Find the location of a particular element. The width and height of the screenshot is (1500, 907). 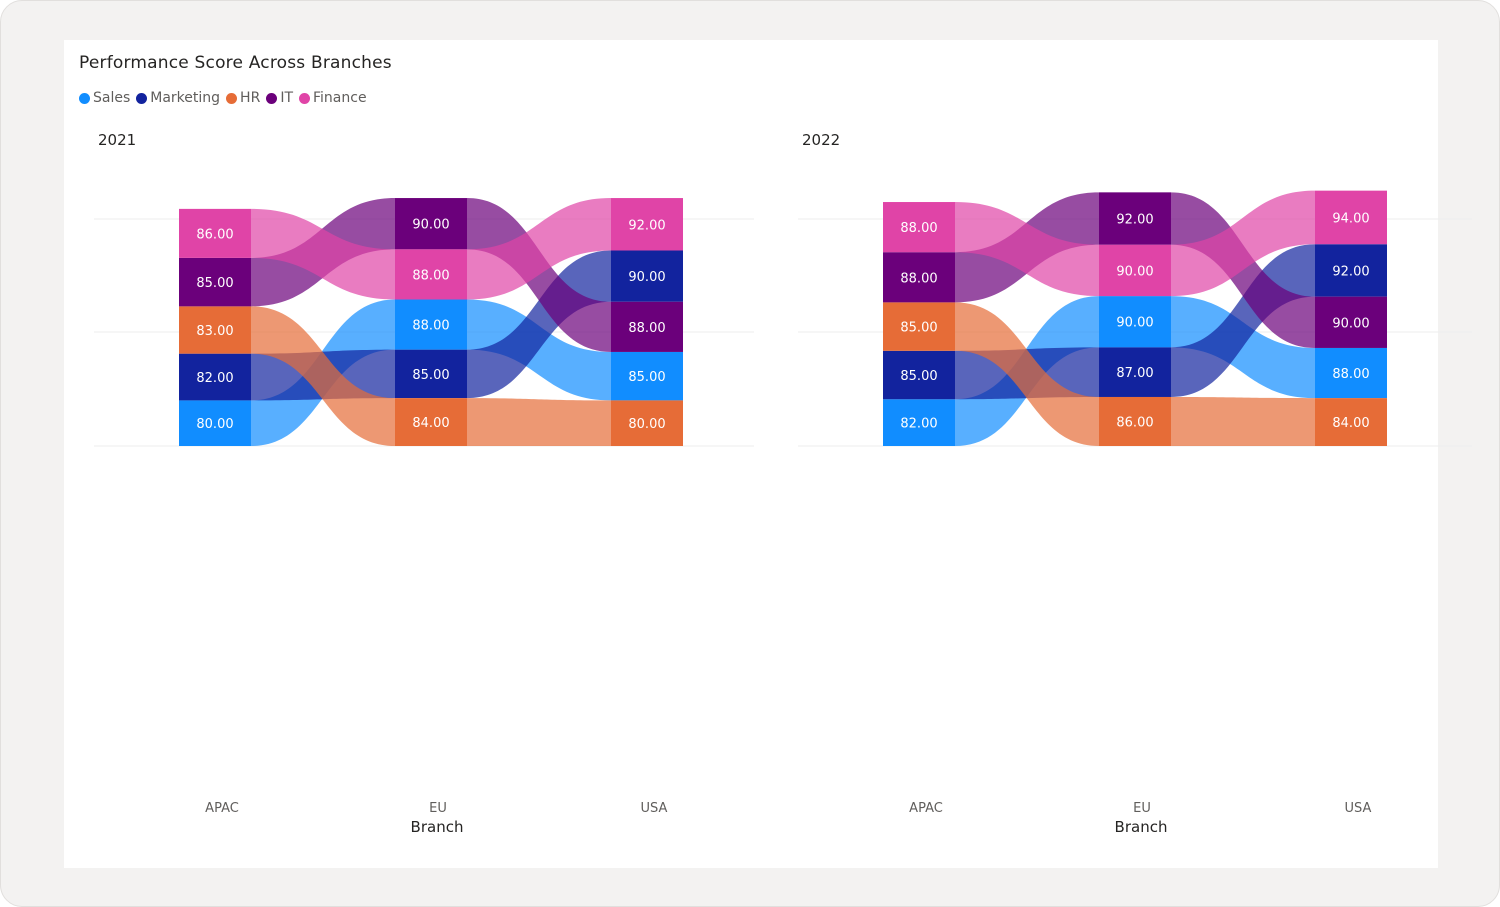

legend: Sales Marketing HR IT Finance is located at coordinates (226, 98).